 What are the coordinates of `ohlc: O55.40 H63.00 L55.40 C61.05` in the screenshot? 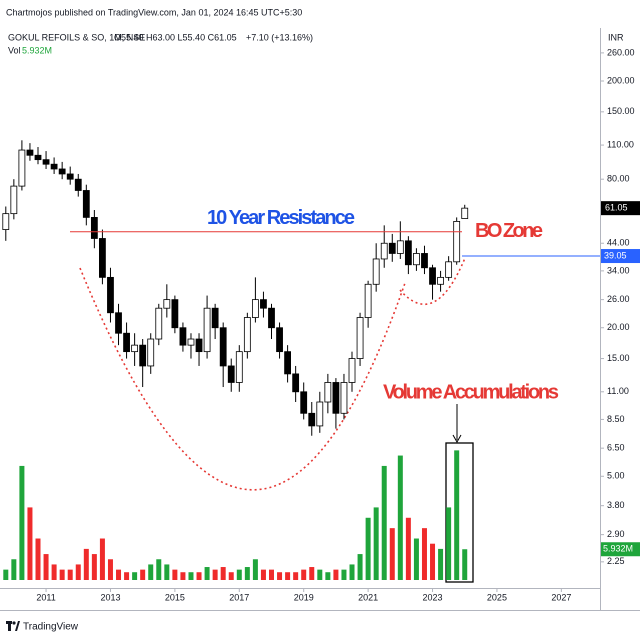 It's located at (175, 37).